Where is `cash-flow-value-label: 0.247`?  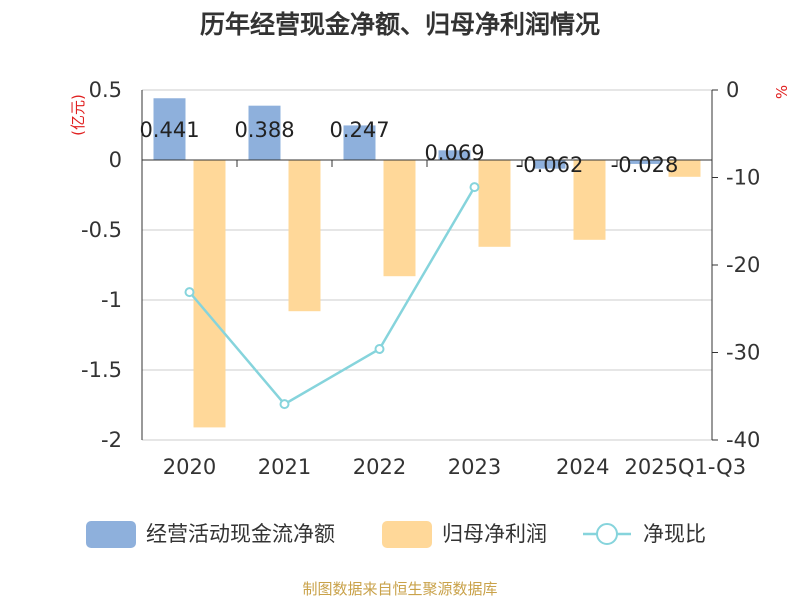
cash-flow-value-label: 0.247 is located at coordinates (359, 130).